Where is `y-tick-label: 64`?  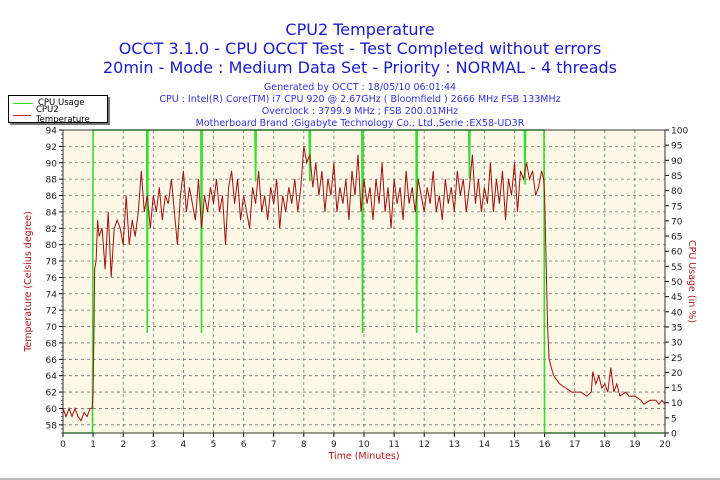 y-tick-label: 64 is located at coordinates (52, 377).